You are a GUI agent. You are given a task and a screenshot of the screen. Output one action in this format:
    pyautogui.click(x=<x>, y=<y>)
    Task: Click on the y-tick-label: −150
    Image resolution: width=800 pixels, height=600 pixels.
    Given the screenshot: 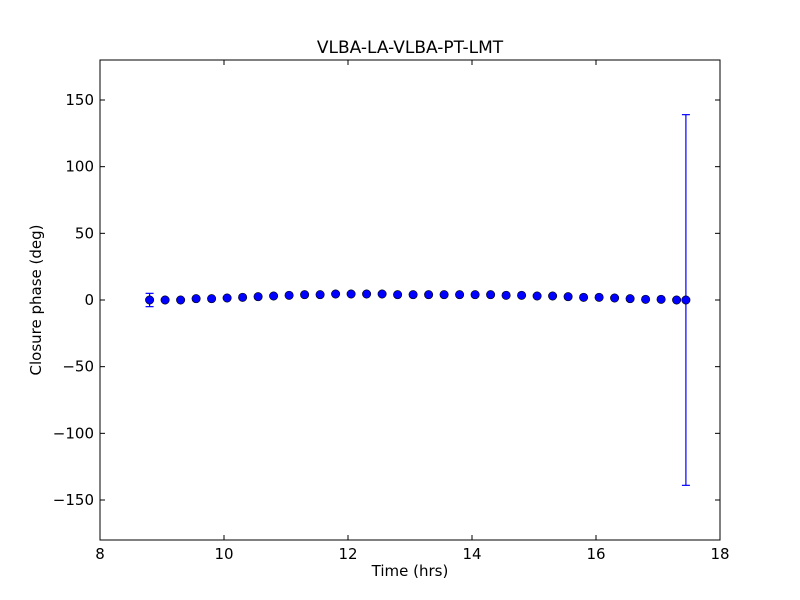 What is the action you would take?
    pyautogui.click(x=73, y=500)
    